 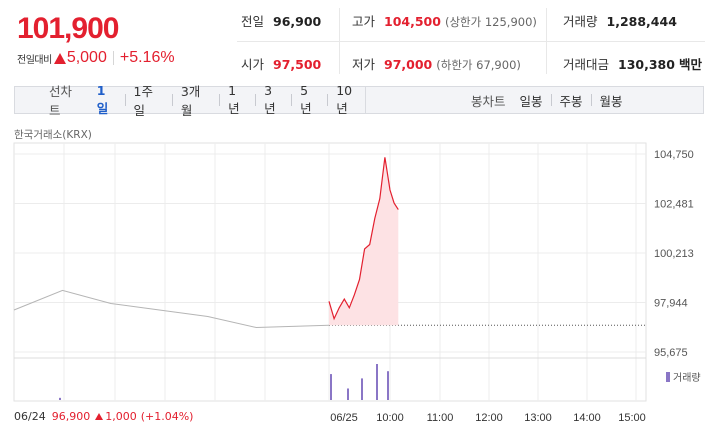 What do you see at coordinates (344, 99) in the screenshot?
I see `period-10y-tab: 10년` at bounding box center [344, 99].